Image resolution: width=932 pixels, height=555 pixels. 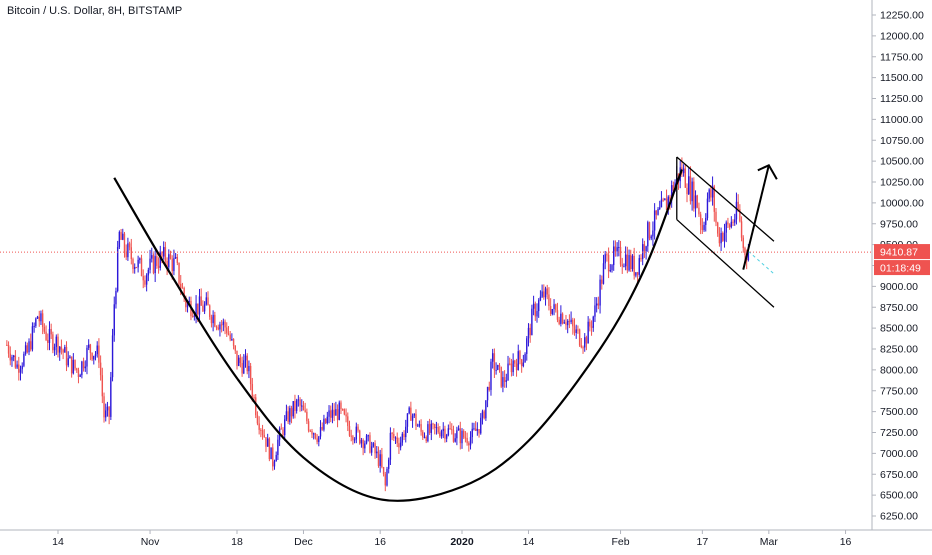 What do you see at coordinates (902, 36) in the screenshot?
I see `y-tick-label: 12000.00` at bounding box center [902, 36].